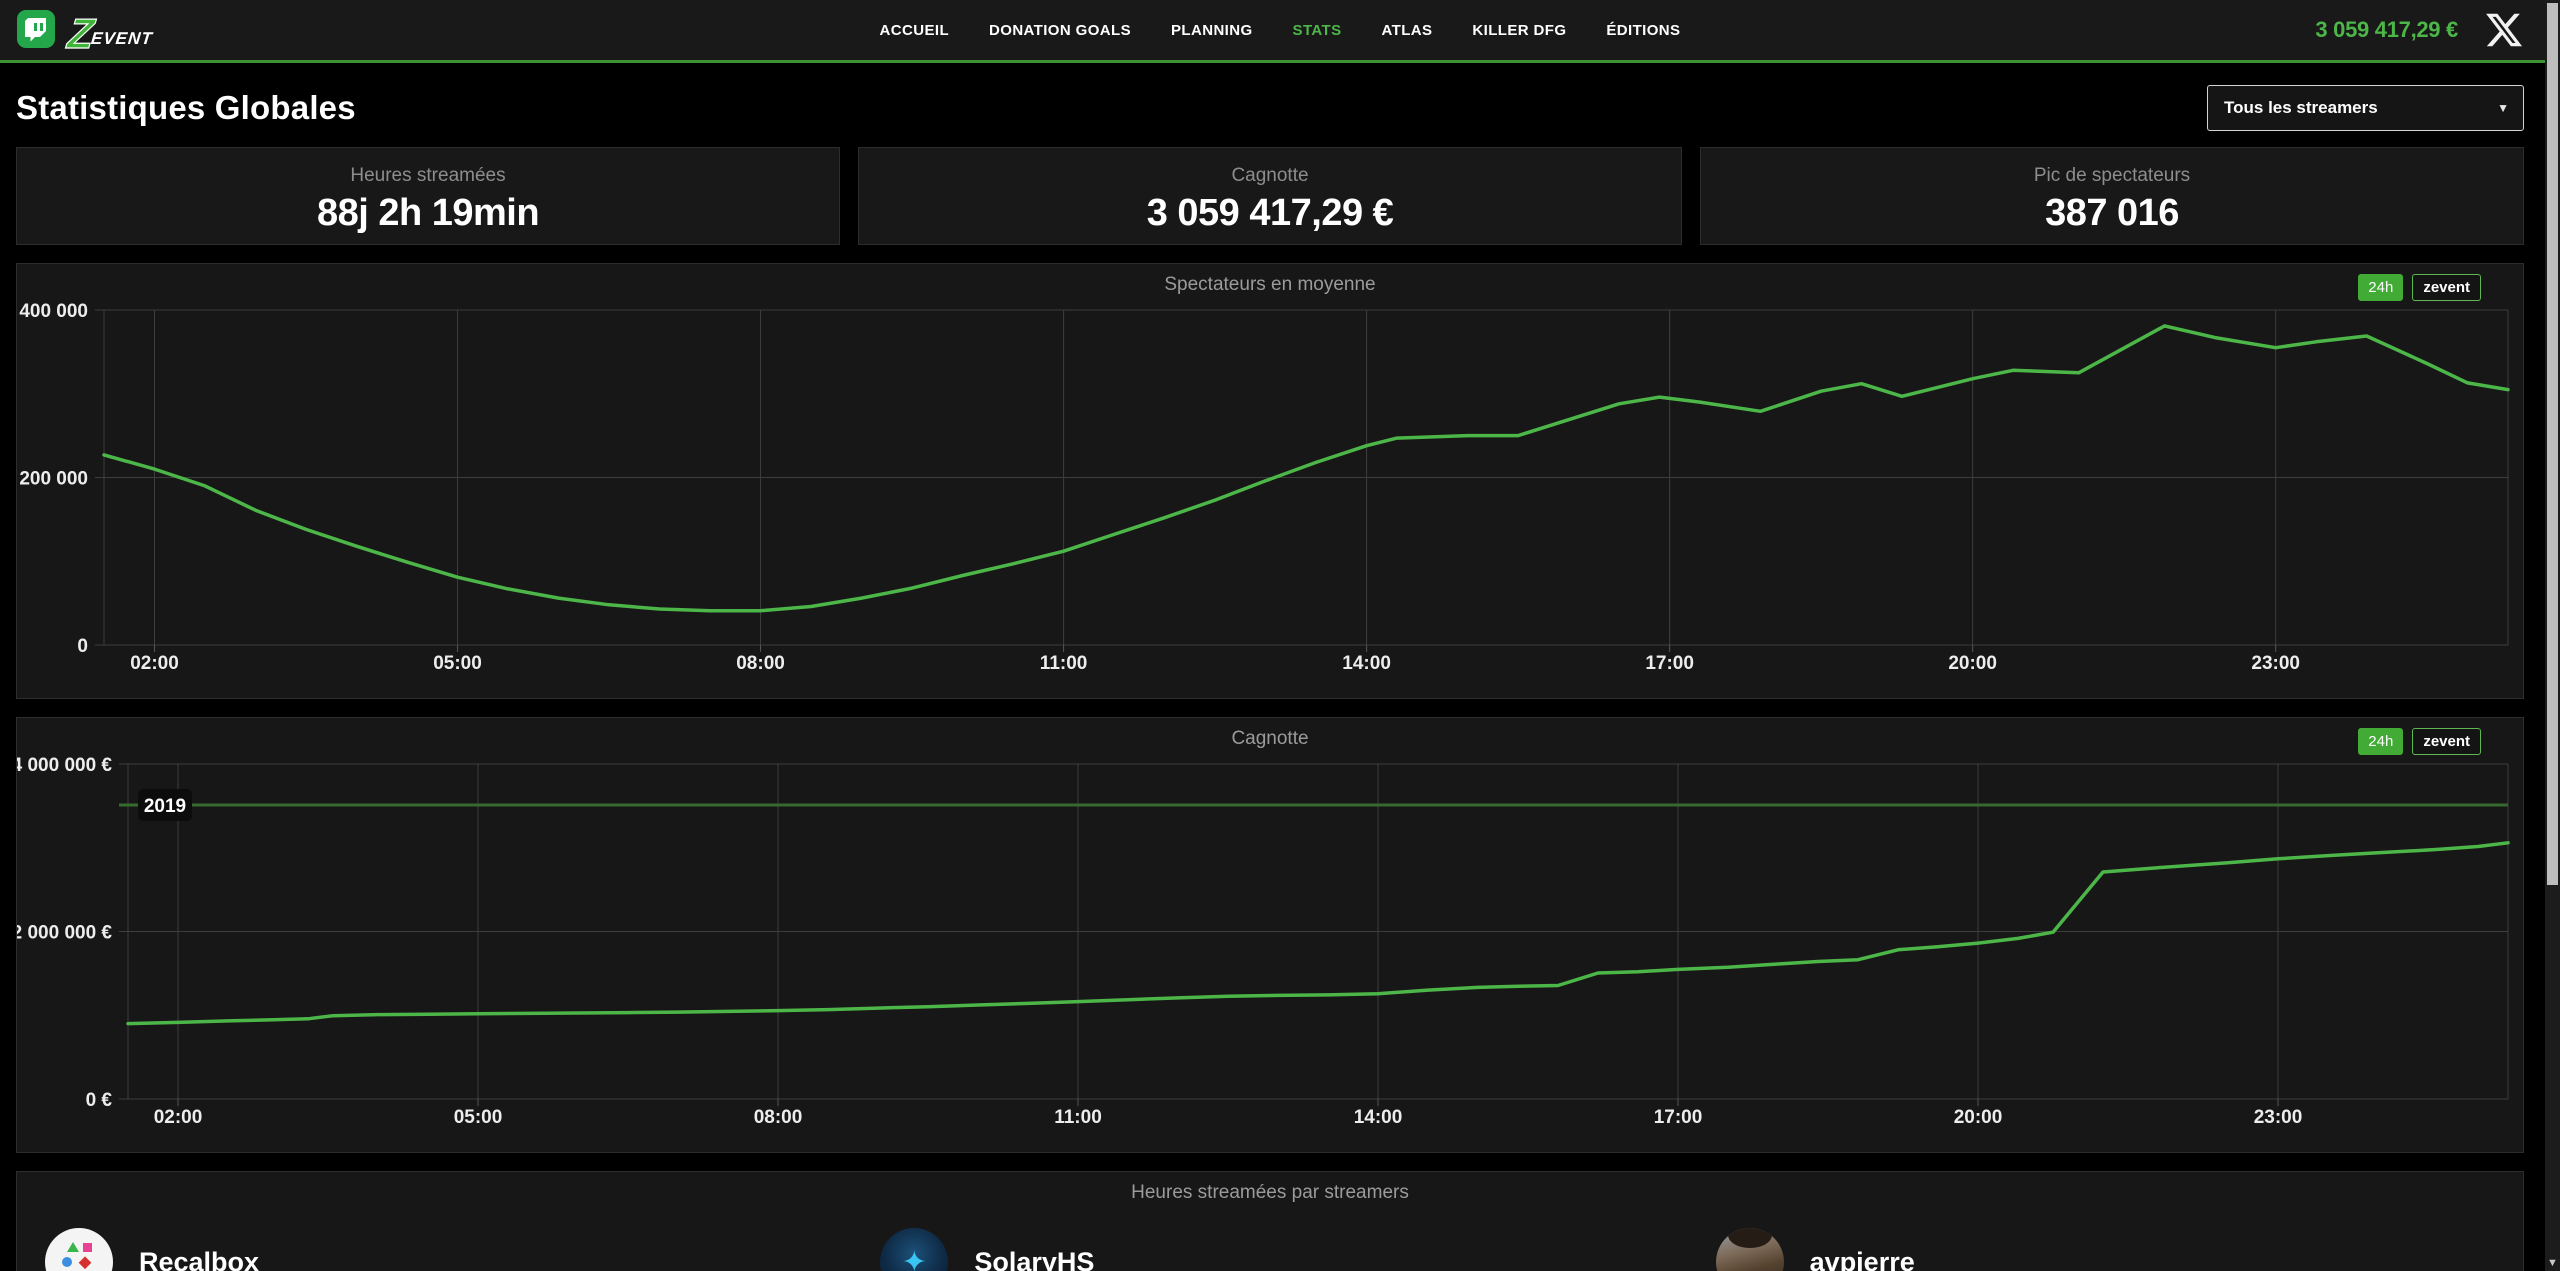 The height and width of the screenshot is (1271, 2560). I want to click on streamer-row-avpierre: avpierre, so click(2105, 1249).